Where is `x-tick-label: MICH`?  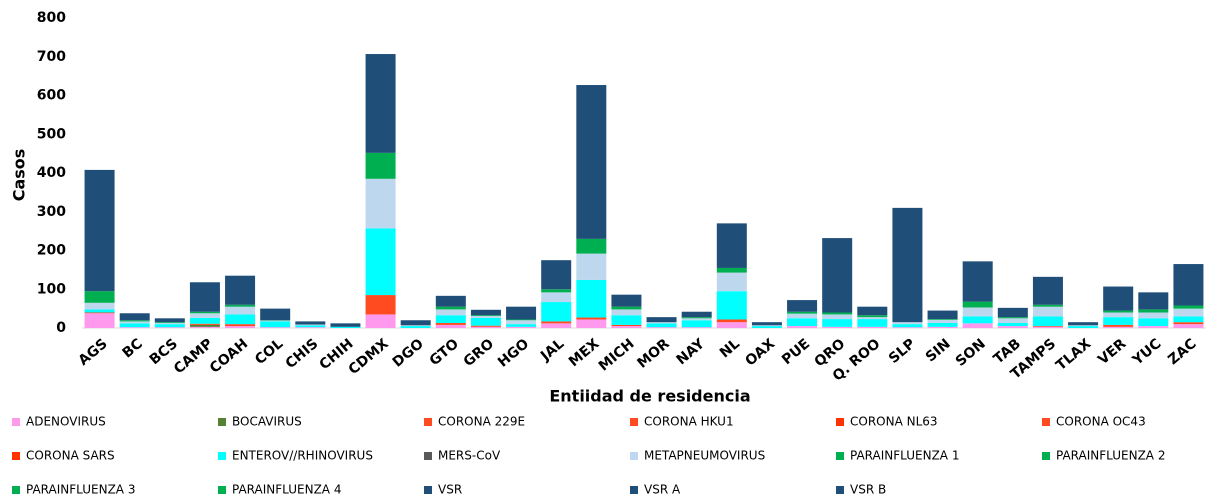
x-tick-label: MICH is located at coordinates (617, 355).